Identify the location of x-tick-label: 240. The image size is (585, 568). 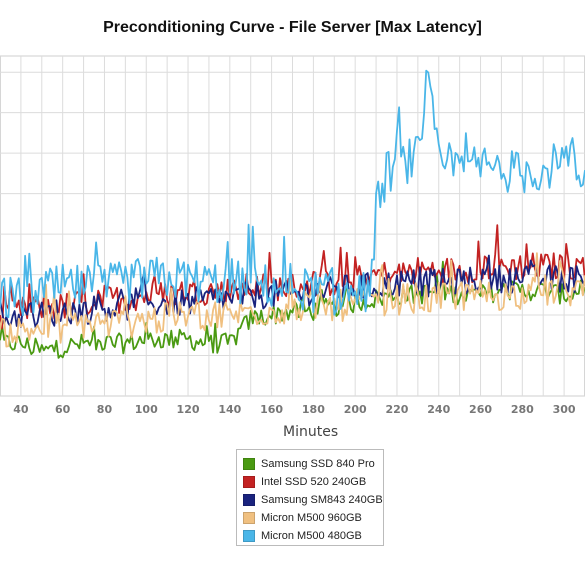
(438, 409).